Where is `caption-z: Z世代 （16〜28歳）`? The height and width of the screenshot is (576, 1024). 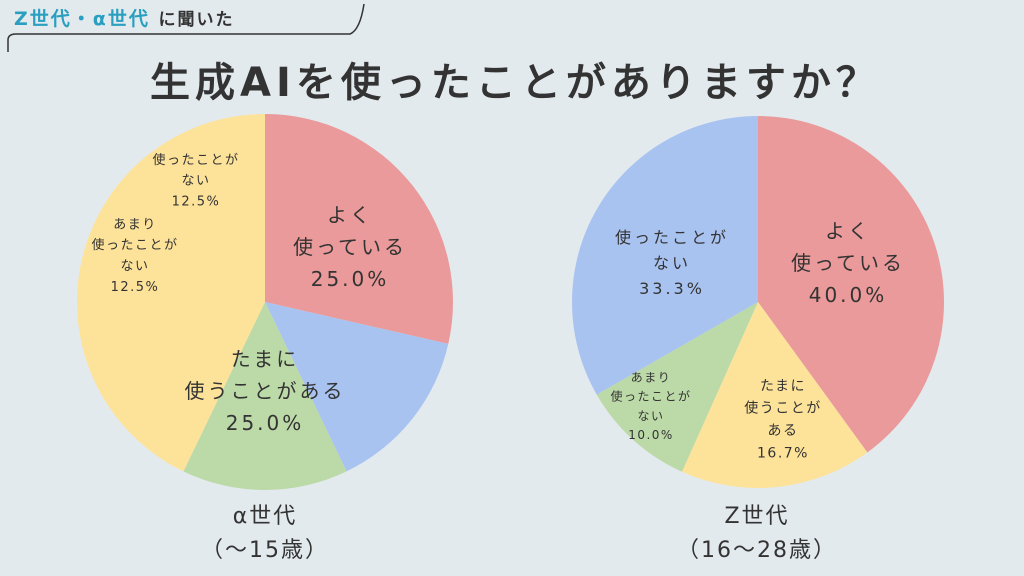
caption-z: Z世代 （16〜28歳） is located at coordinates (757, 534).